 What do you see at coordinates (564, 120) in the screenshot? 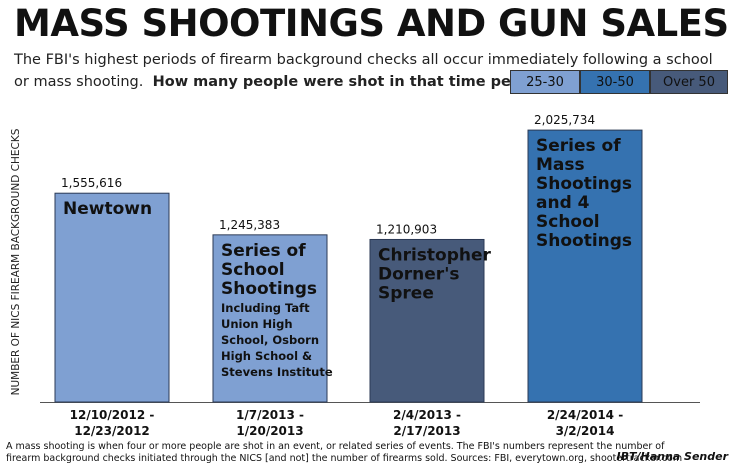
I see `data-label-4: 2,025,734` at bounding box center [564, 120].